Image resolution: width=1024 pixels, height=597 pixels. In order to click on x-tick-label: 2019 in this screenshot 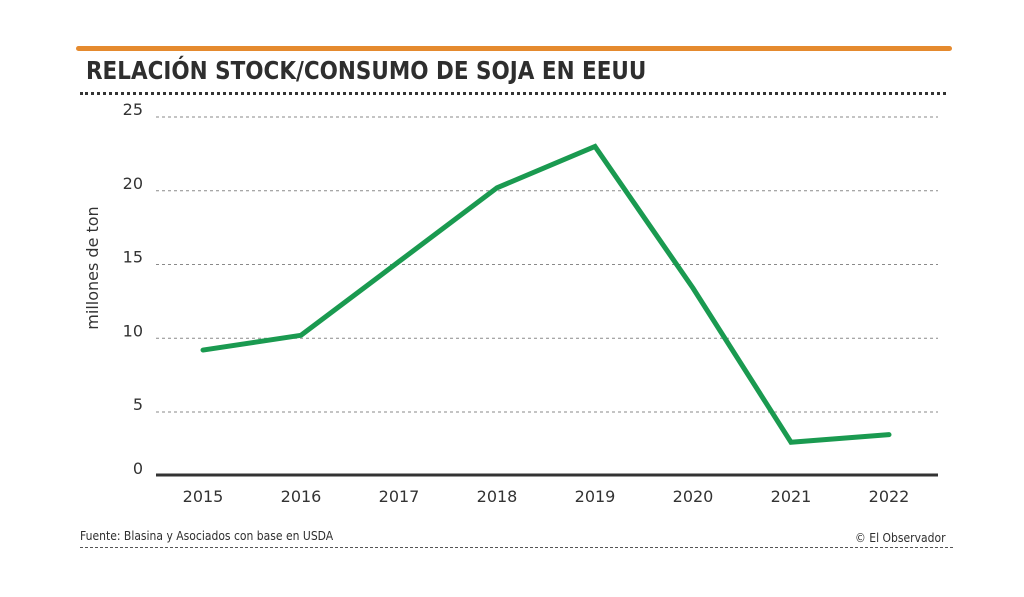, I will do `click(595, 496)`.